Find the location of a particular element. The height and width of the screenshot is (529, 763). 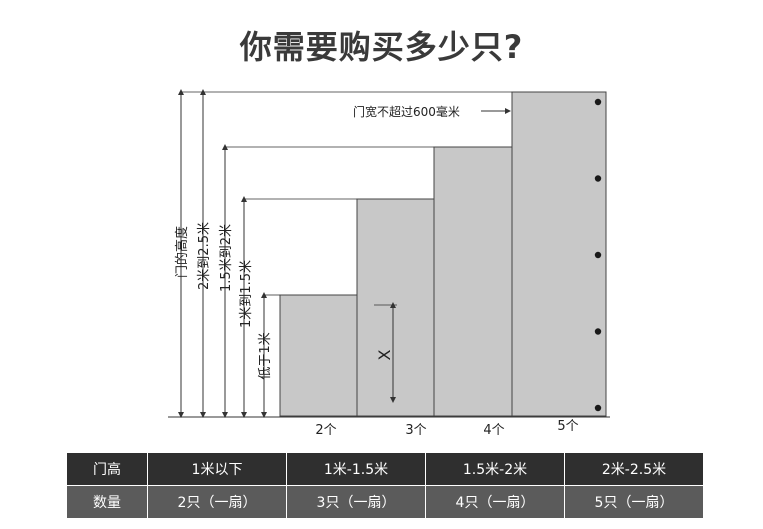

row-door-height: 门高 1米以下 1米-1.5米 1.5米-2米 2米-2.5米 is located at coordinates (385, 469).